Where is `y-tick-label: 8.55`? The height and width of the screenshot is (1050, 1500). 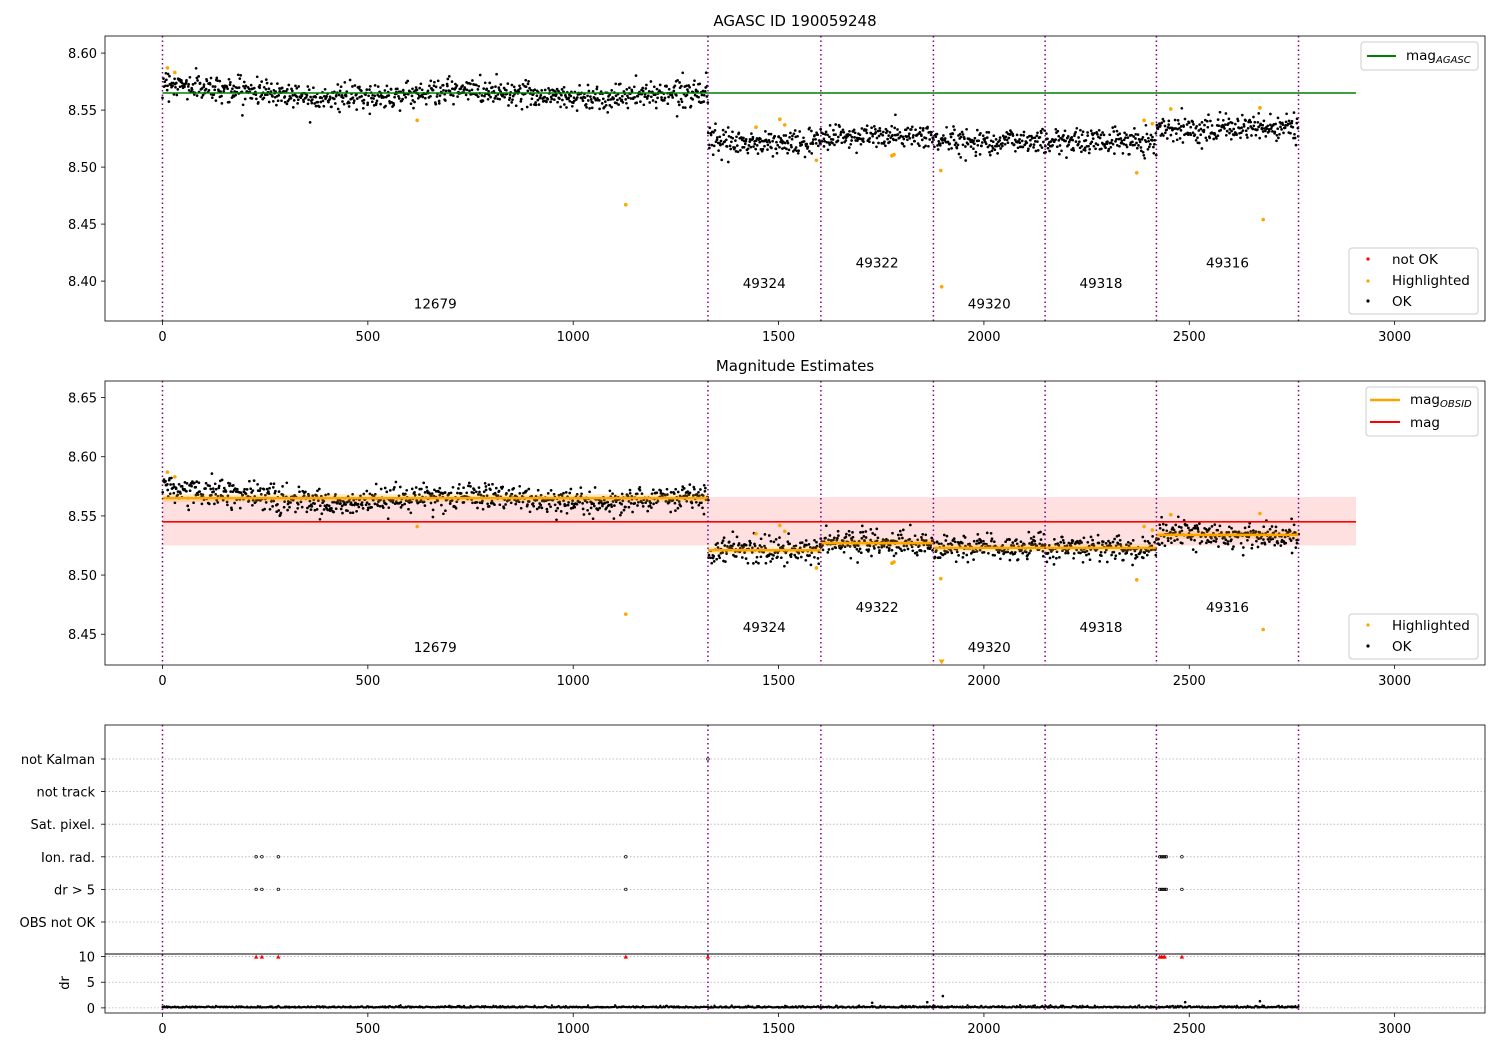
y-tick-label: 8.55 is located at coordinates (82, 517).